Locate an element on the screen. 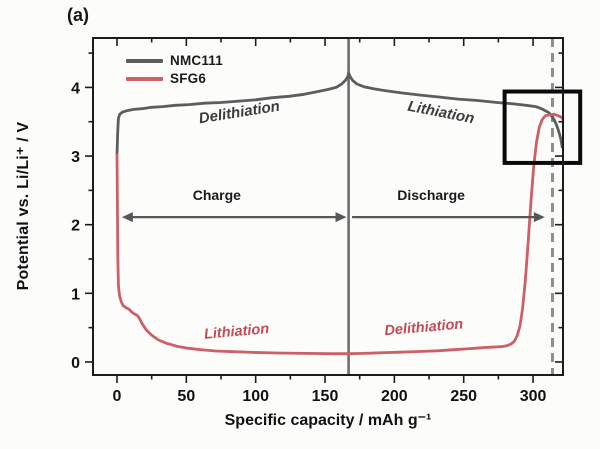 The height and width of the screenshot is (449, 600). legend-item-sfg6: SFG6 is located at coordinates (174, 78).